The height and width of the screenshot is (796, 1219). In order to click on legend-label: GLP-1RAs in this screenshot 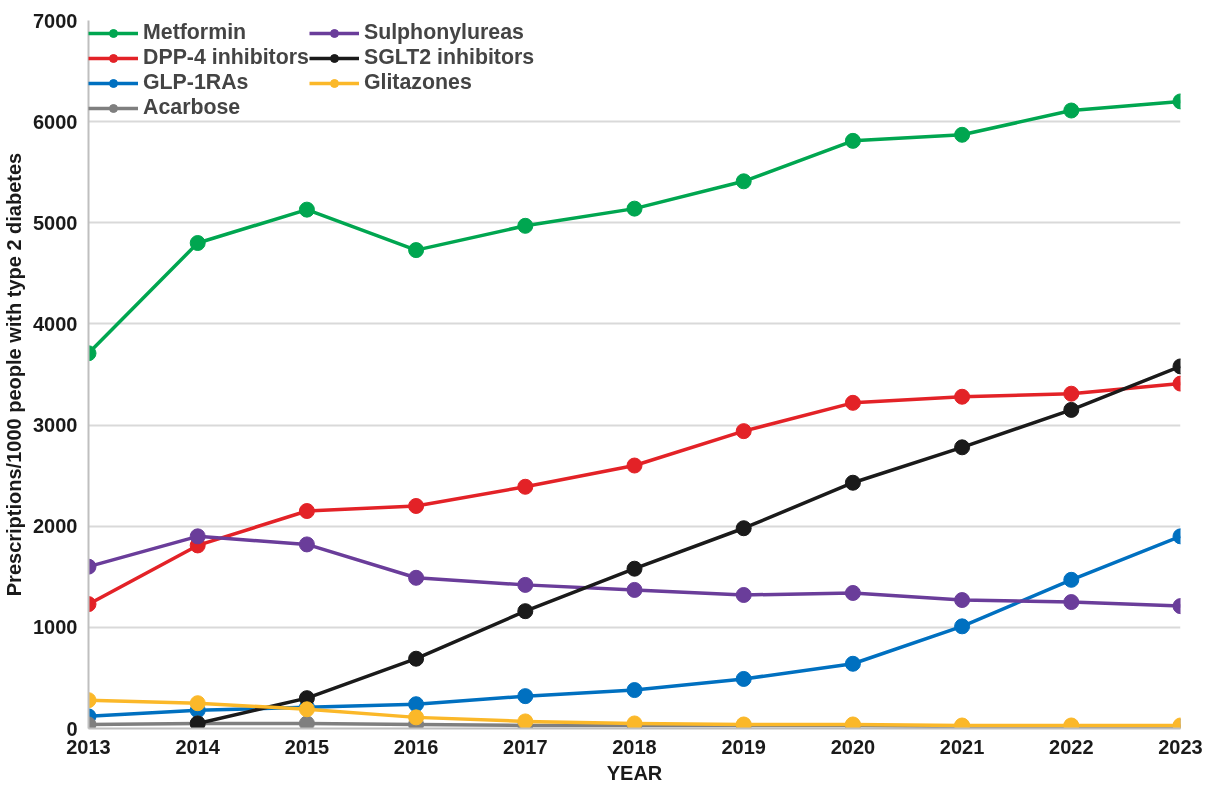, I will do `click(196, 82)`.